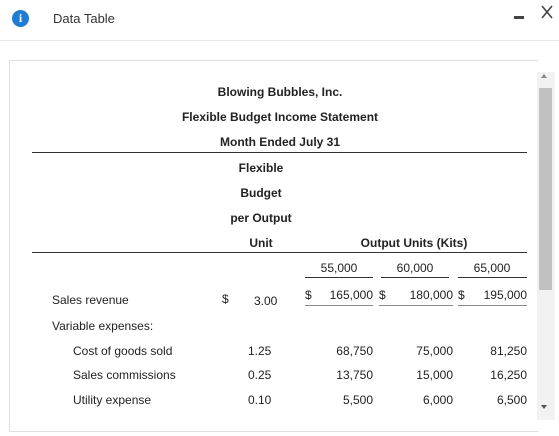 The image size is (559, 436). What do you see at coordinates (339, 268) in the screenshot?
I see `output-level-1: 55,000` at bounding box center [339, 268].